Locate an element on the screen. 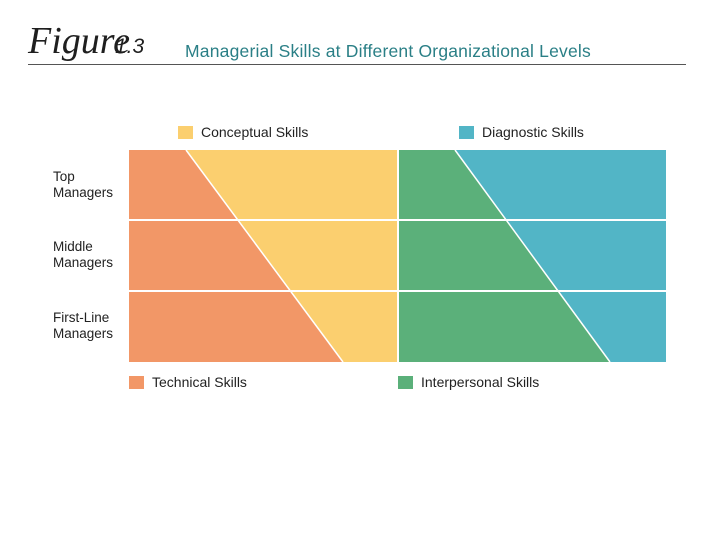 The image size is (720, 540). legend-diagnostic: Diagnostic Skills is located at coordinates (521, 132).